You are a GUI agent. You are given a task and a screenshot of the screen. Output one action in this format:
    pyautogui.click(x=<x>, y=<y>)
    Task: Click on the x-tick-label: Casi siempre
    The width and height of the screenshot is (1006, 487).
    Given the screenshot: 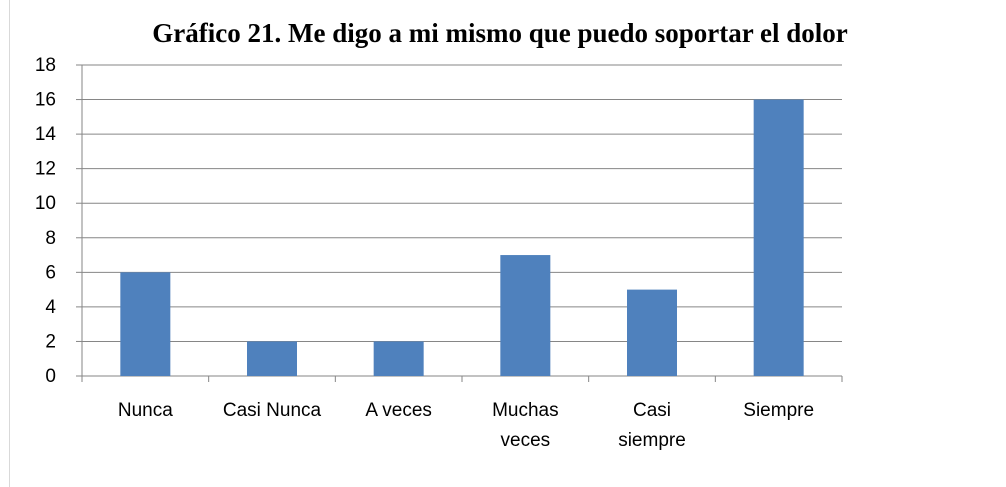 What is the action you would take?
    pyautogui.click(x=652, y=425)
    